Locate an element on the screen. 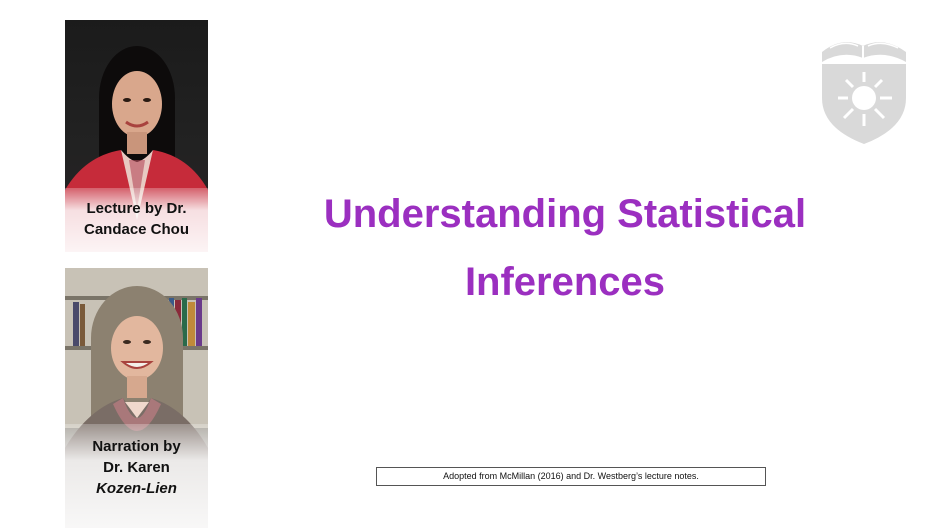 The width and height of the screenshot is (940, 528). slide-title-line2: Inferences is located at coordinates (565, 282).